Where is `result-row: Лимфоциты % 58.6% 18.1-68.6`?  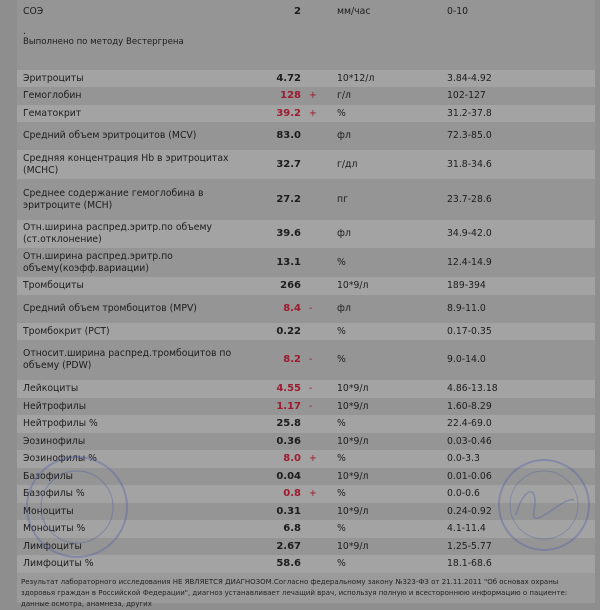 result-row: Лимфоциты % 58.6% 18.1-68.6 is located at coordinates (306, 564).